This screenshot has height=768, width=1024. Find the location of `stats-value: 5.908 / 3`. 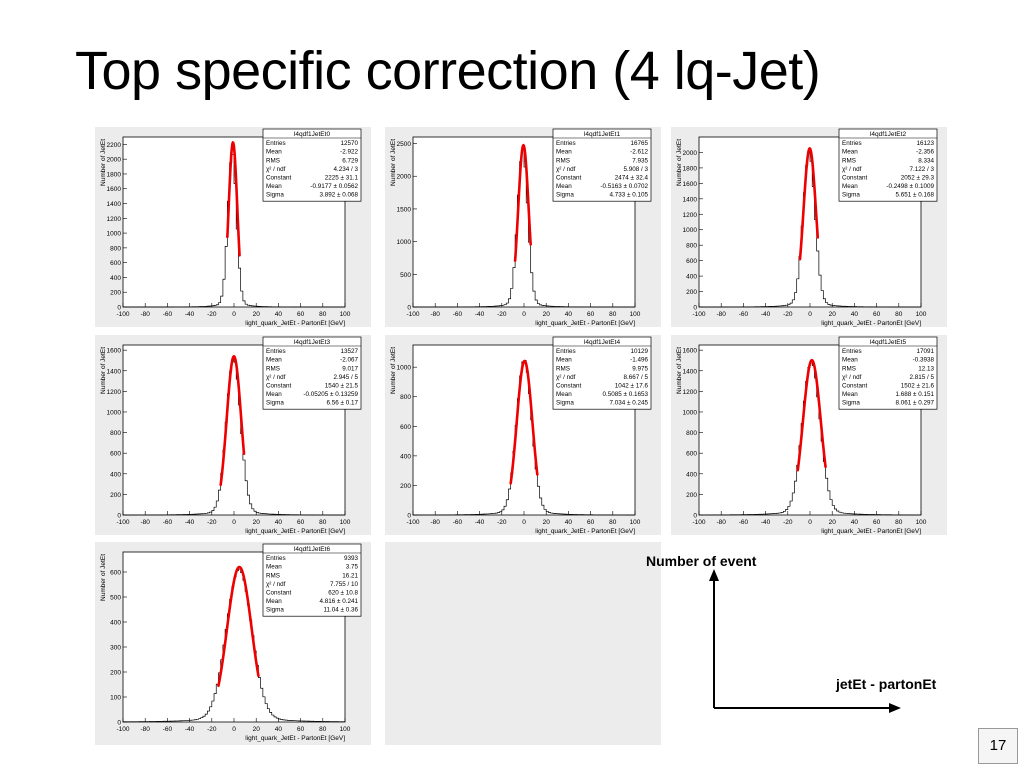

stats-value: 5.908 / 3 is located at coordinates (635, 169).